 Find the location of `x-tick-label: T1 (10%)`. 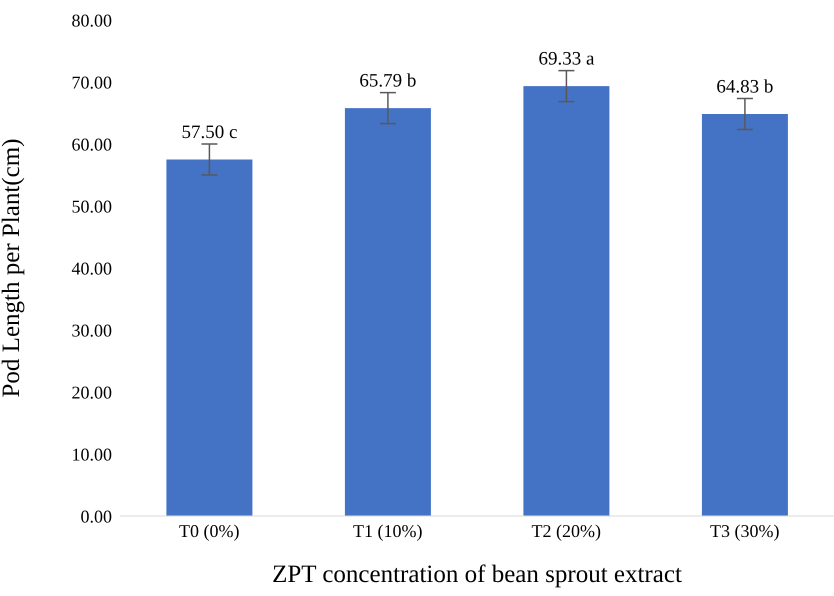

x-tick-label: T1 (10%) is located at coordinates (387, 530).